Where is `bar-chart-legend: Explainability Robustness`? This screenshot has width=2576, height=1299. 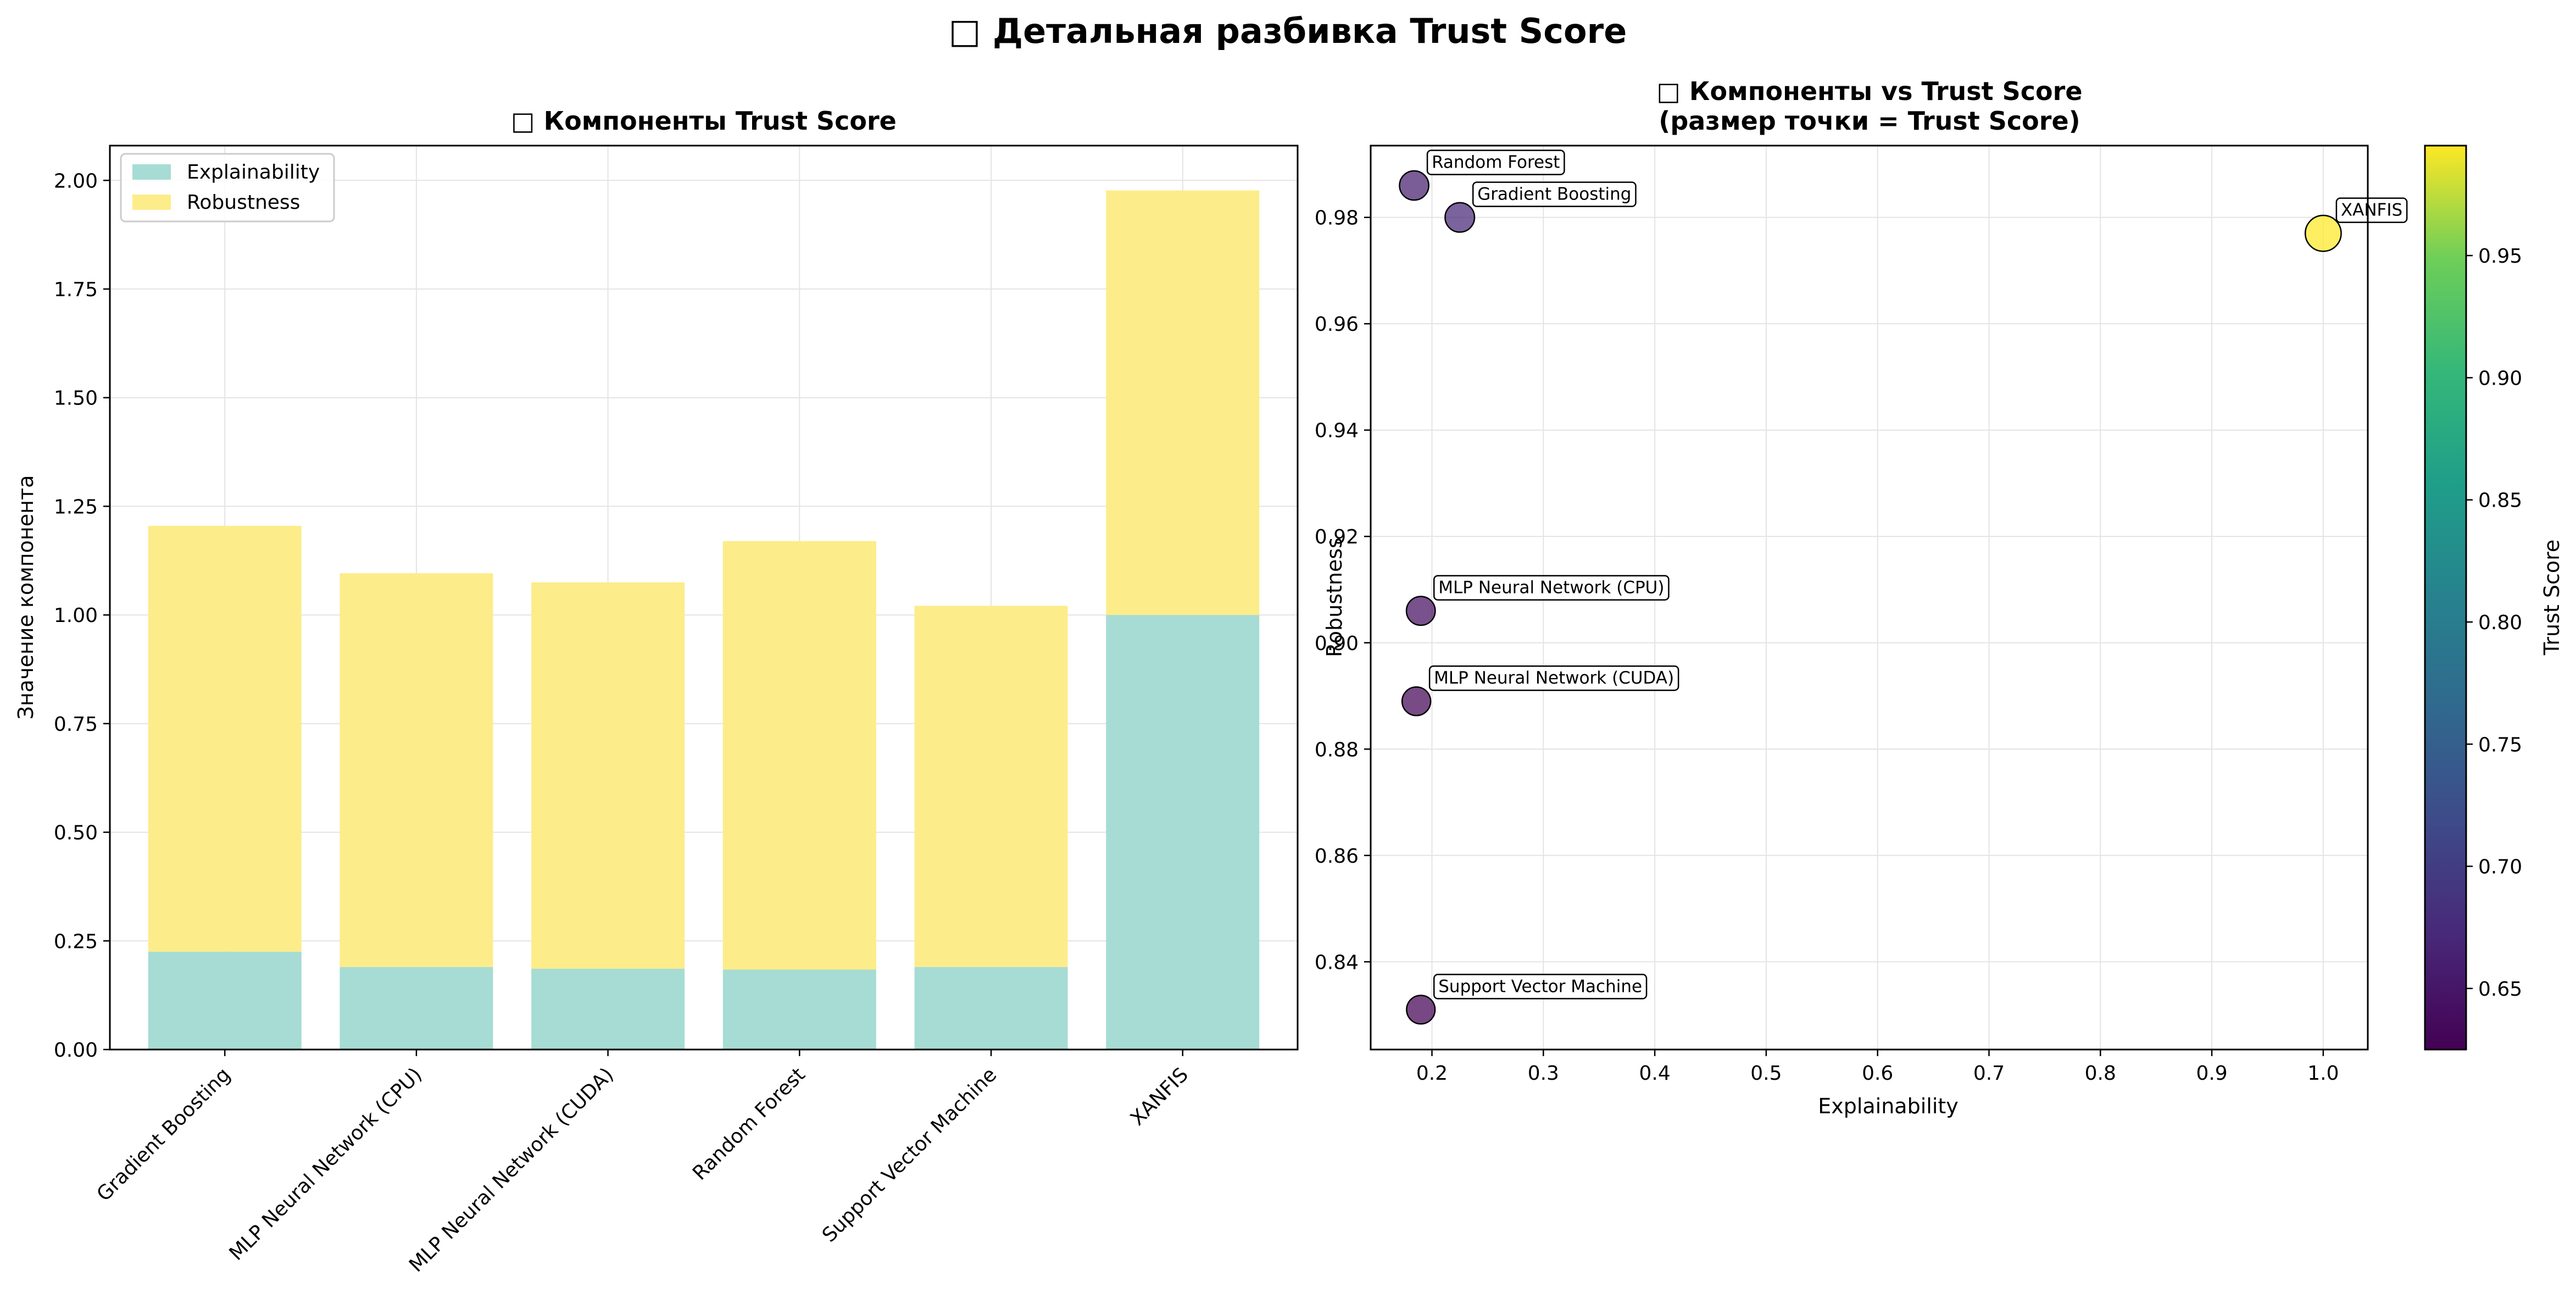
bar-chart-legend: Explainability Robustness is located at coordinates (228, 188).